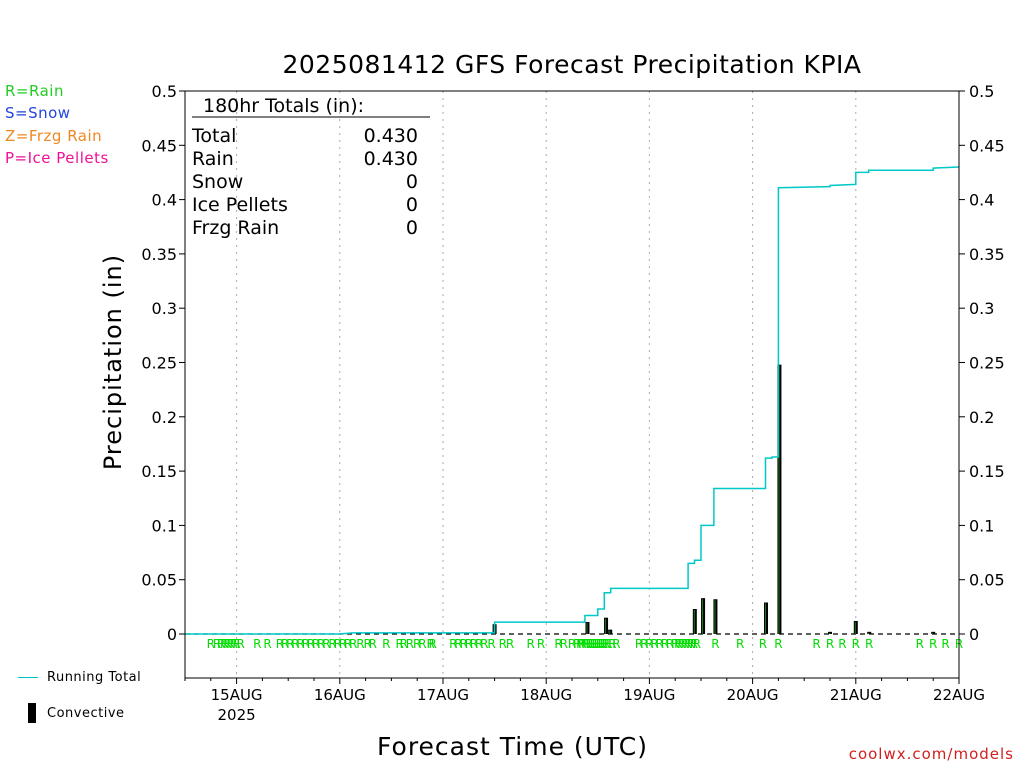  I want to click on ptype-key-frzg-rain: Z=Frzg Rain, so click(54, 136).